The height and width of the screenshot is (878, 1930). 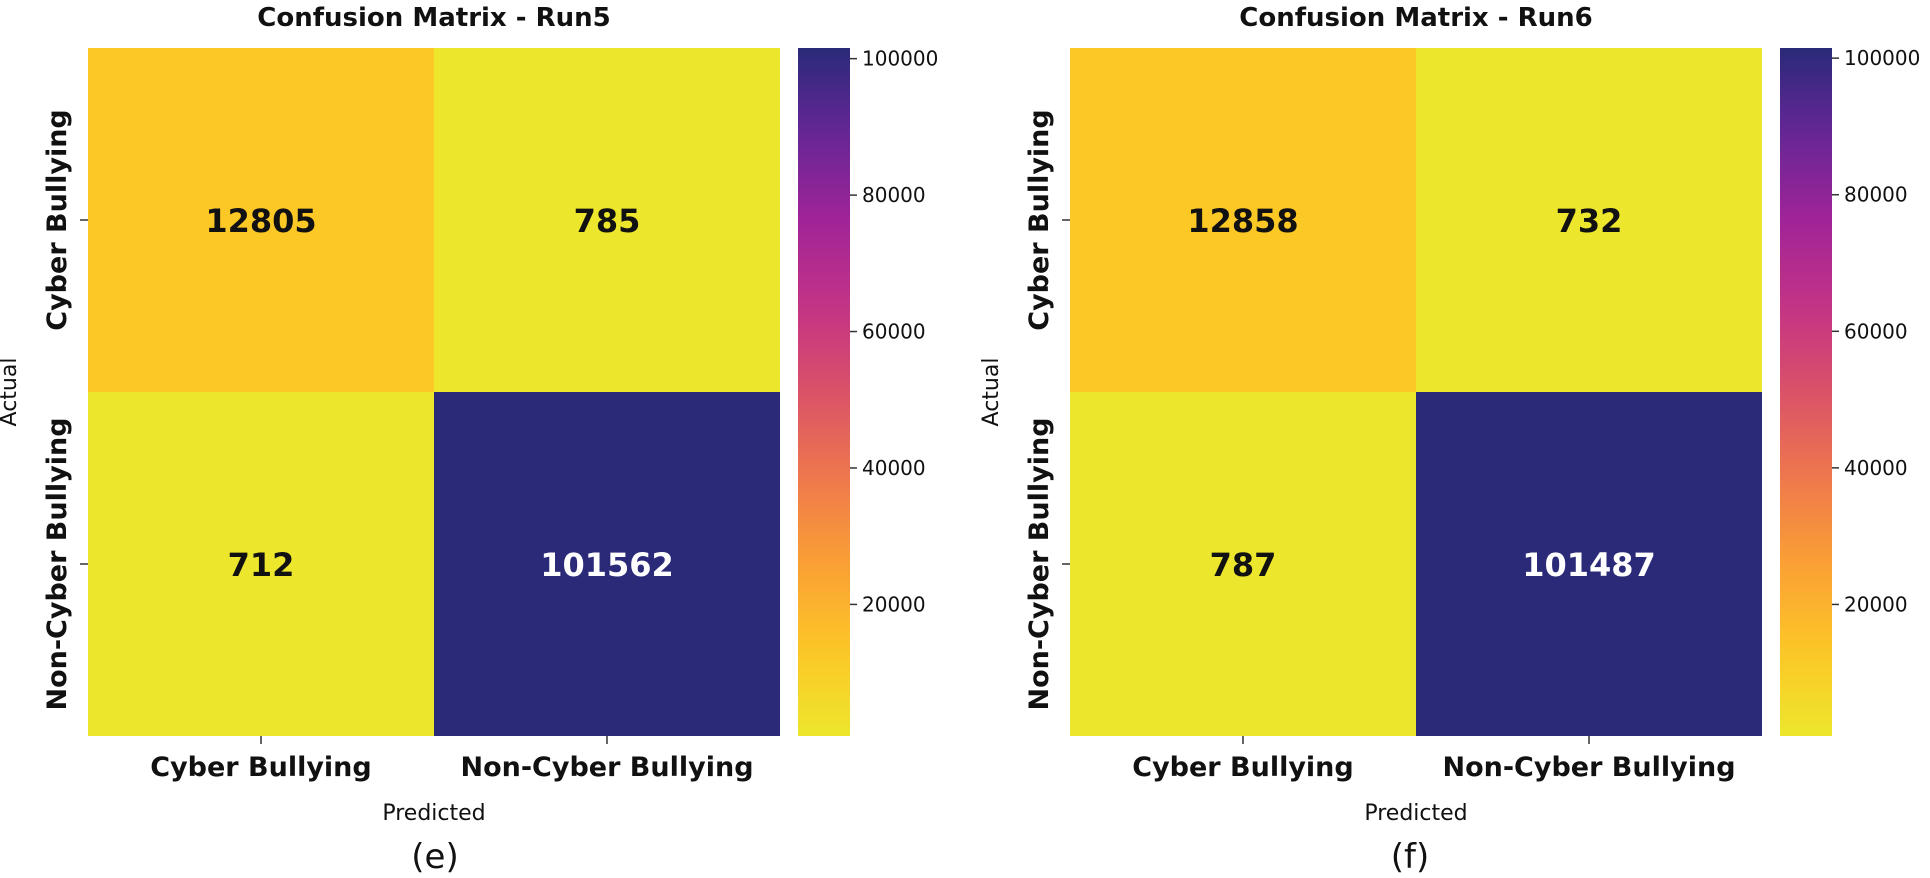 I want to click on cell-value-r1-c0: 787, so click(x=1243, y=565).